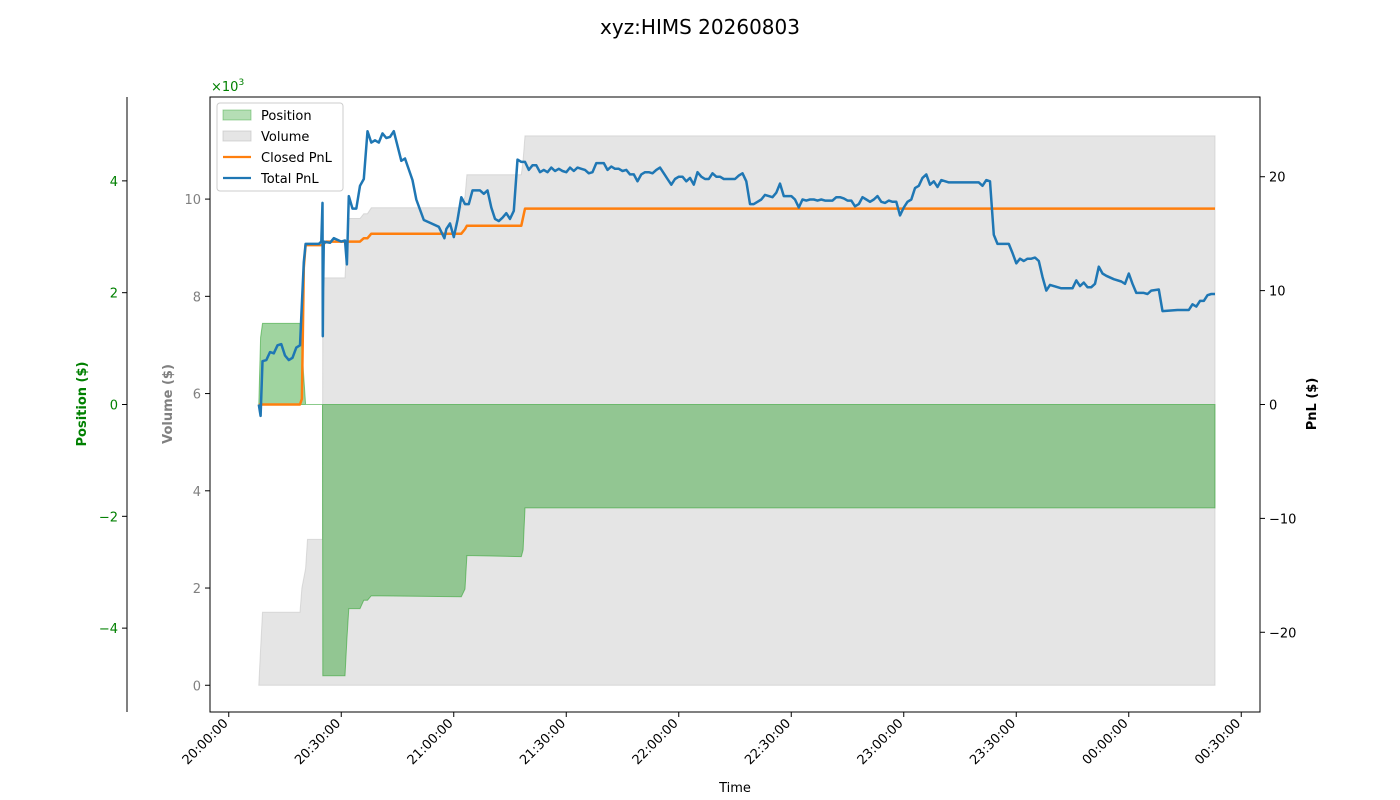  I want to click on volume-tick-label: 8, so click(197, 297).